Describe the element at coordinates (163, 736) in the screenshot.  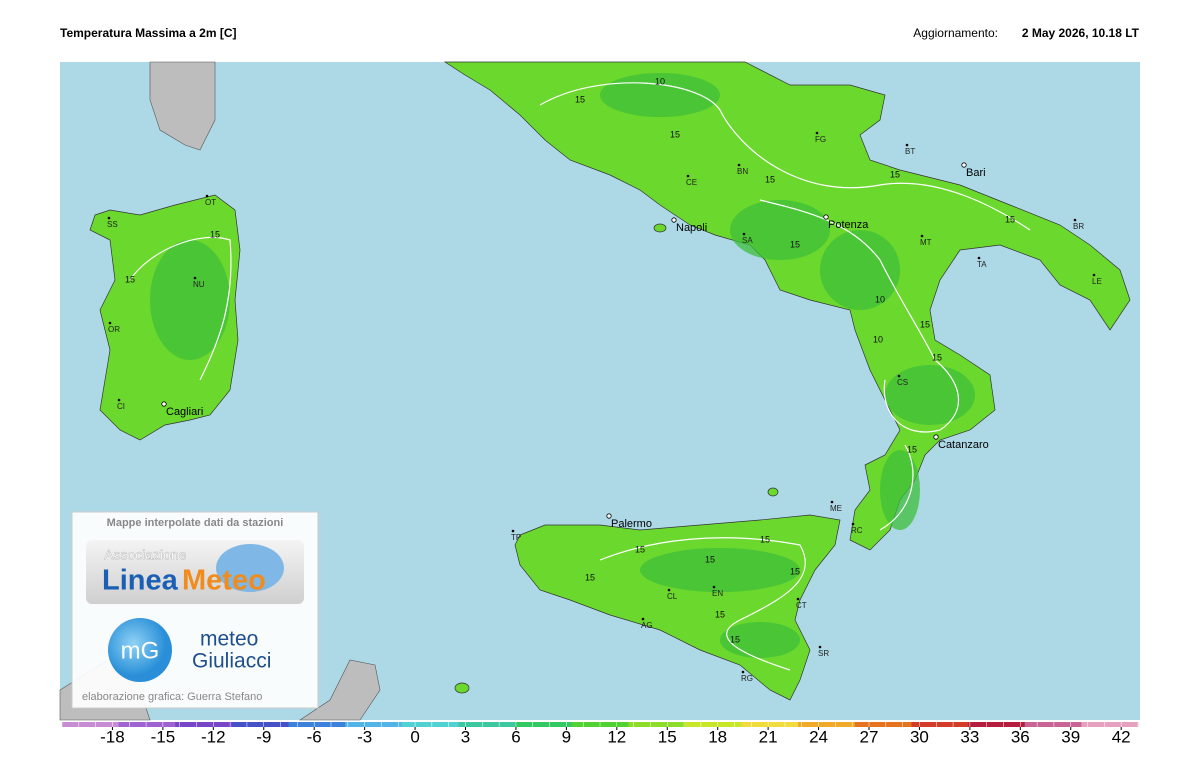
I see `colorbar-tick-label: -15` at that location.